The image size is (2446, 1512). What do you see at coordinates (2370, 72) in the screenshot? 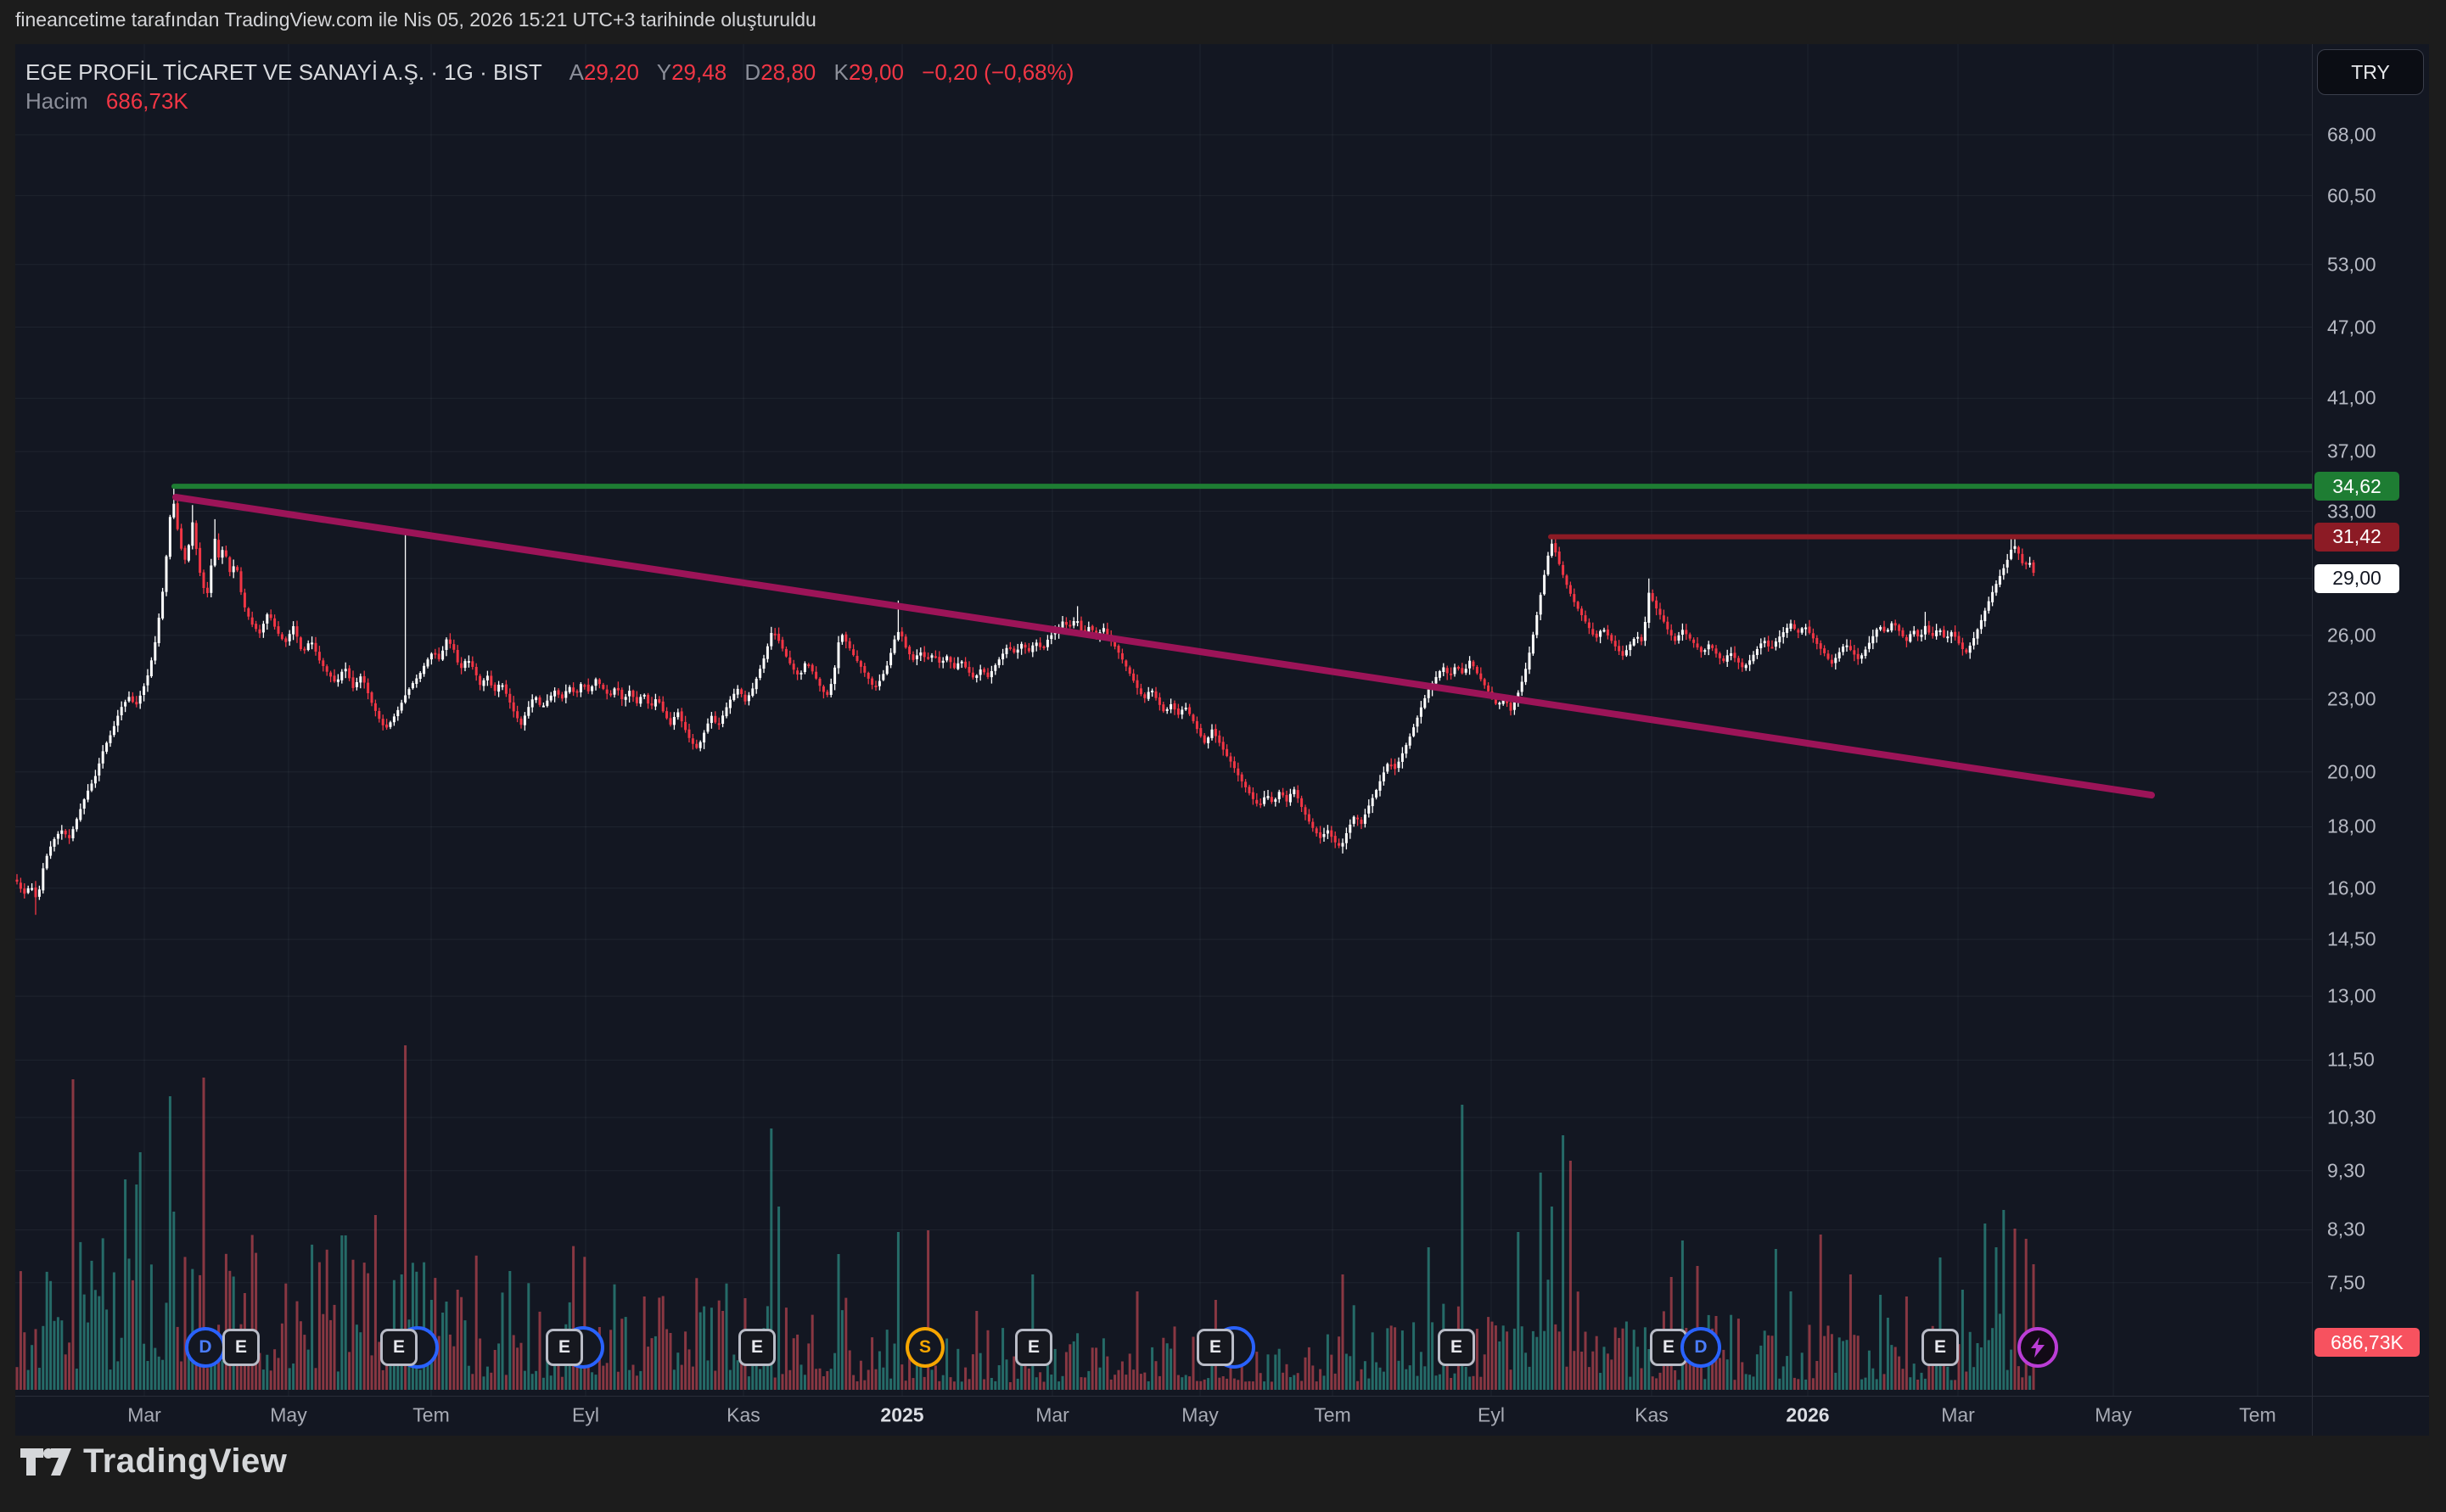
I see `currency-button: TRY` at bounding box center [2370, 72].